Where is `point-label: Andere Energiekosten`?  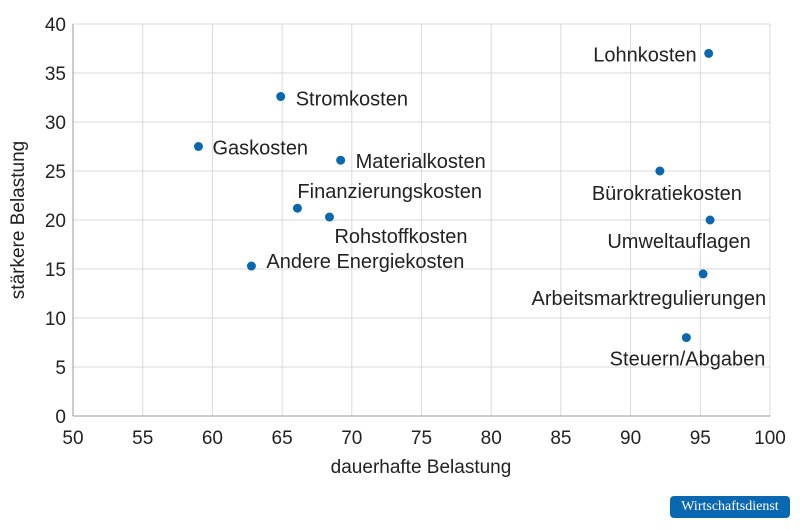 point-label: Andere Energiekosten is located at coordinates (365, 262).